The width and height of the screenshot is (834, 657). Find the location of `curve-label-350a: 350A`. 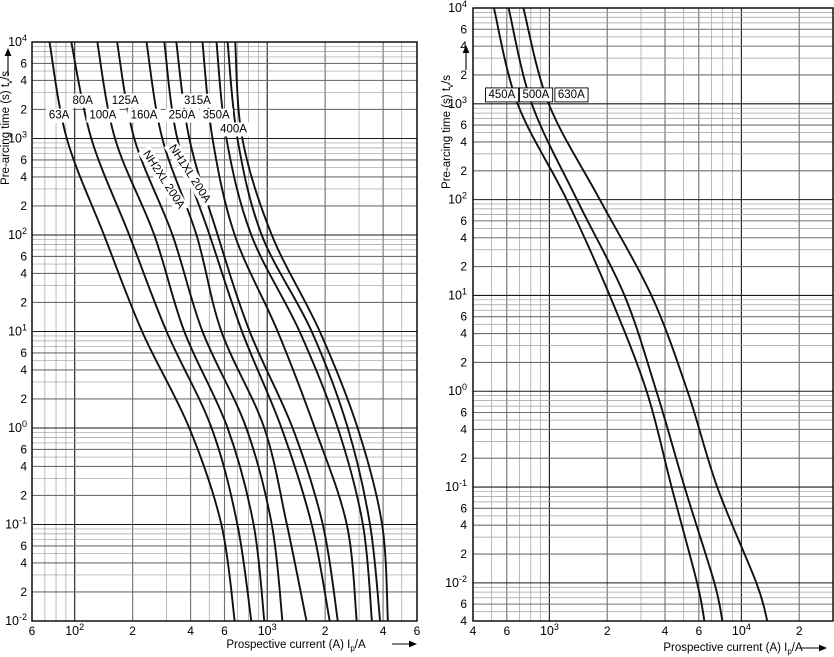

curve-label-350a: 350A is located at coordinates (216, 115).